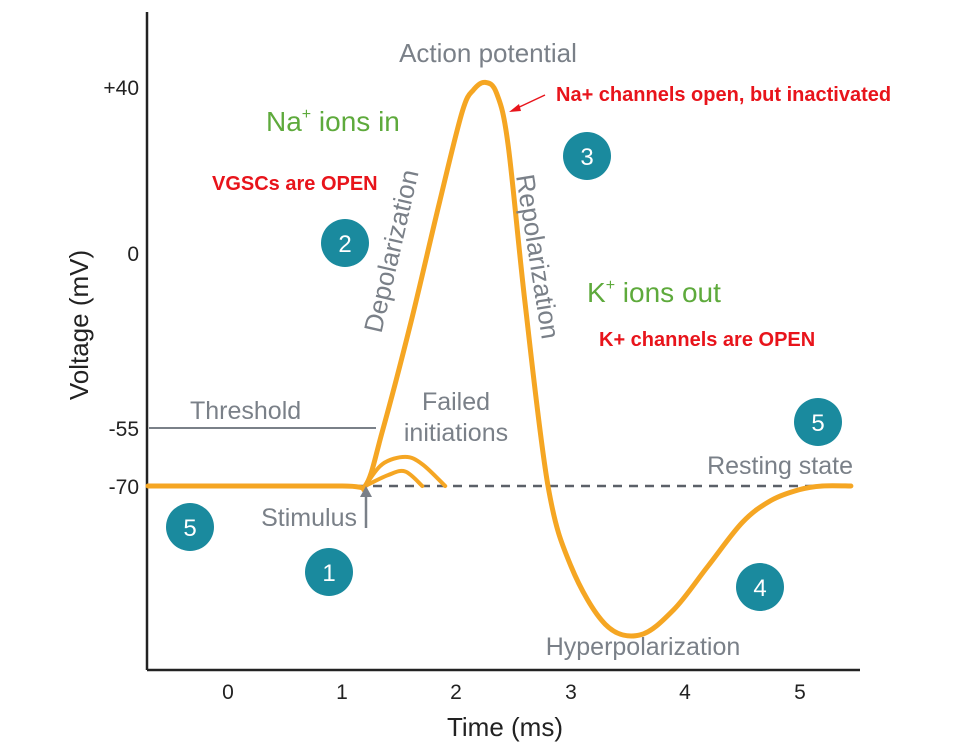 This screenshot has height=745, width=970. What do you see at coordinates (228, 692) in the screenshot?
I see `x-tick-label: 0` at bounding box center [228, 692].